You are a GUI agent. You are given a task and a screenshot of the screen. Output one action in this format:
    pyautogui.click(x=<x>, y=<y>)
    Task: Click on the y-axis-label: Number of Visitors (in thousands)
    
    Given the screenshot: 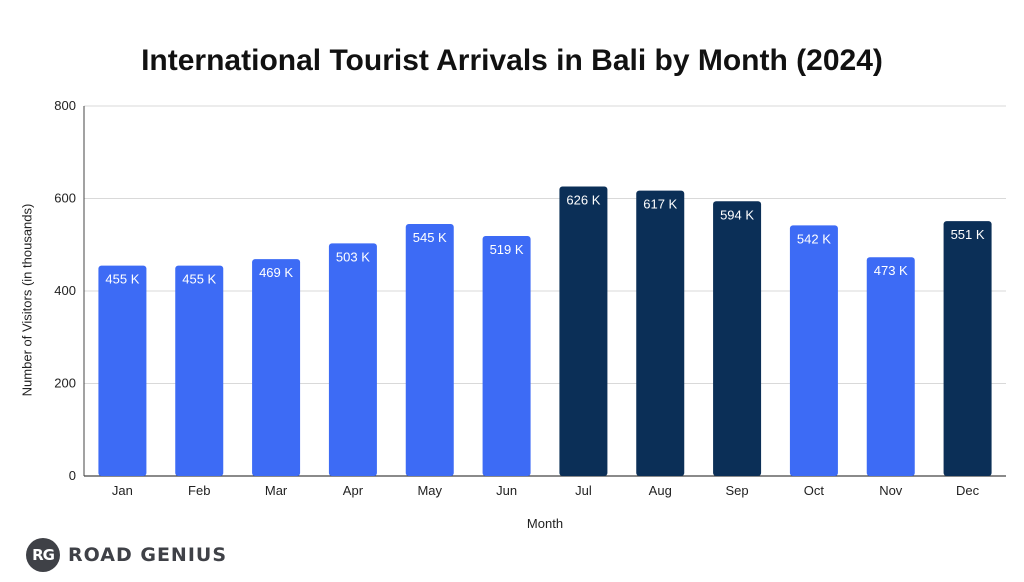 What is the action you would take?
    pyautogui.click(x=27, y=300)
    